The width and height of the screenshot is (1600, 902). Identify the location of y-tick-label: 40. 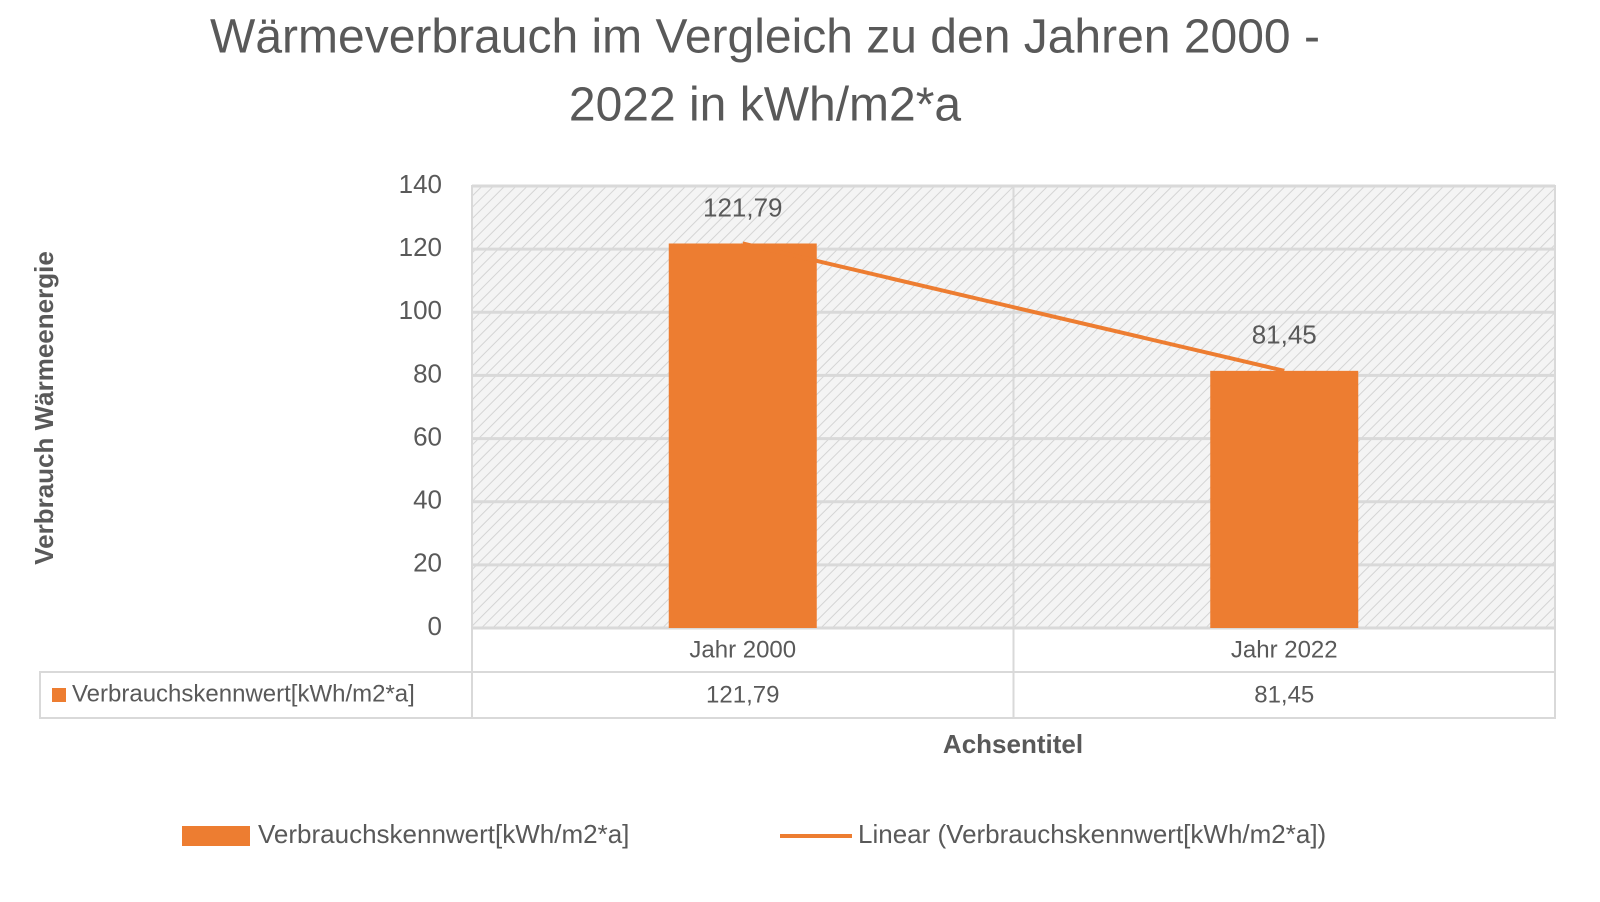
(427, 500).